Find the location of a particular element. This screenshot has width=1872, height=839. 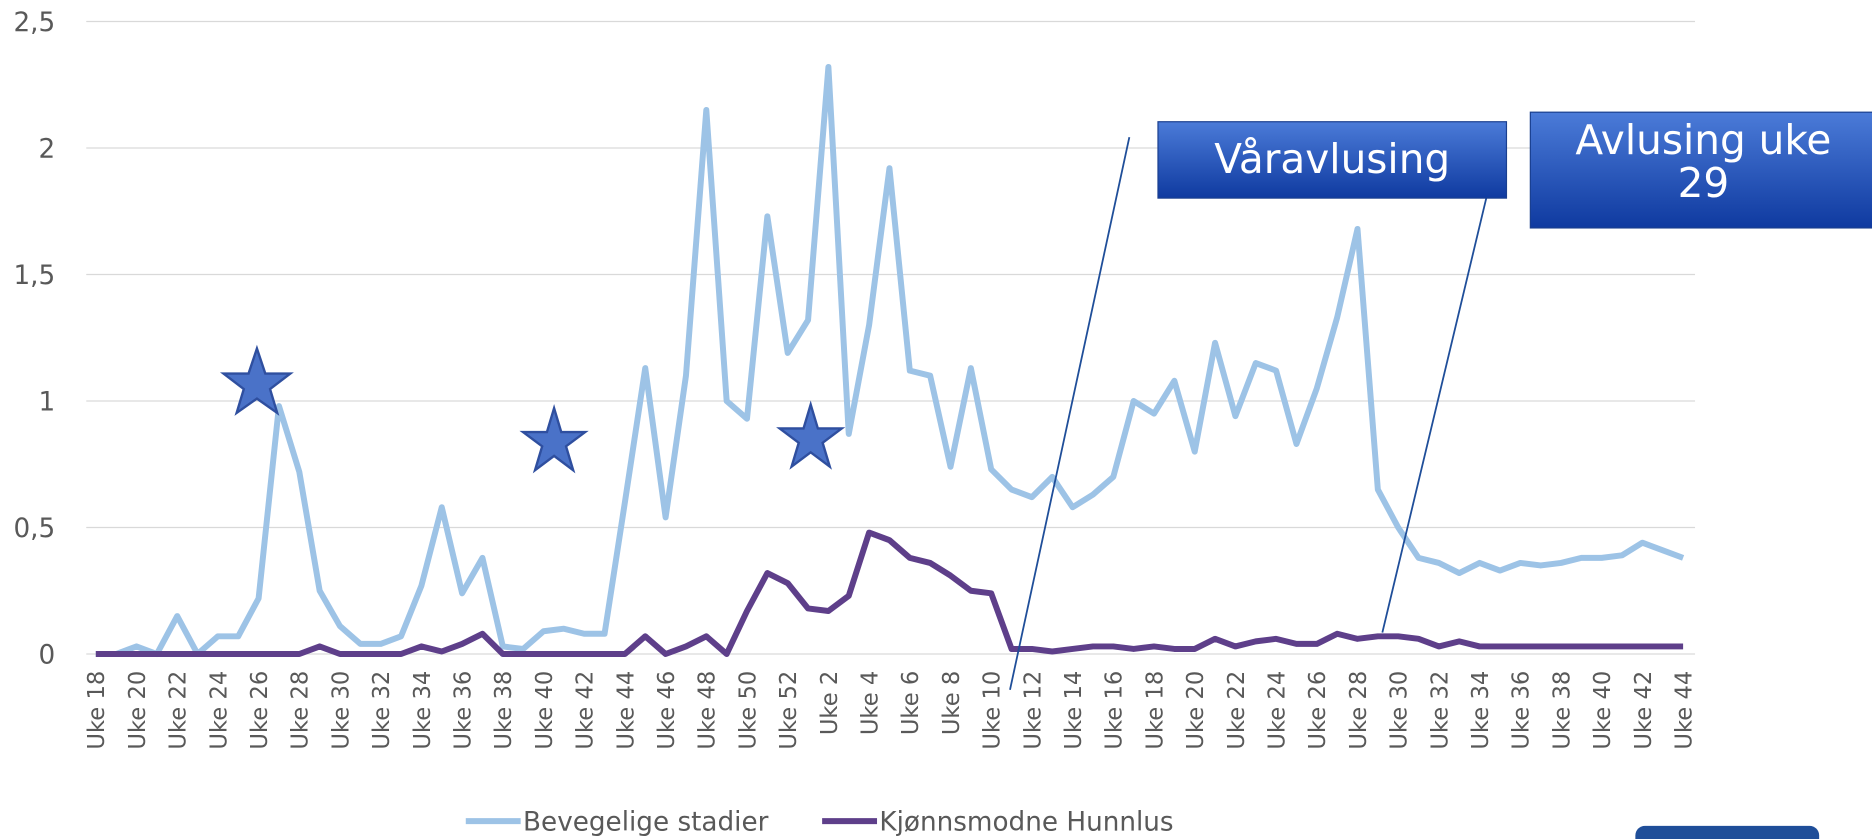

x-tick-label: Uke 8 is located at coordinates (952, 703).